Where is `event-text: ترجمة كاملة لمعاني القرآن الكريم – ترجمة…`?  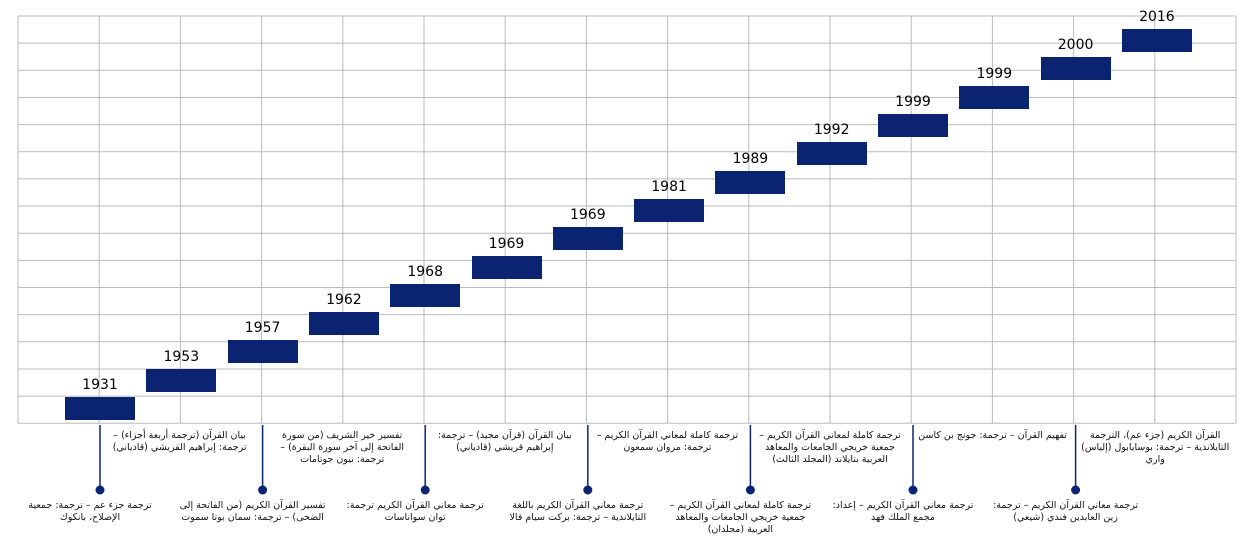
event-text: ترجمة كاملة لمعاني القرآن الكريم – ترجمة… is located at coordinates (667, 441).